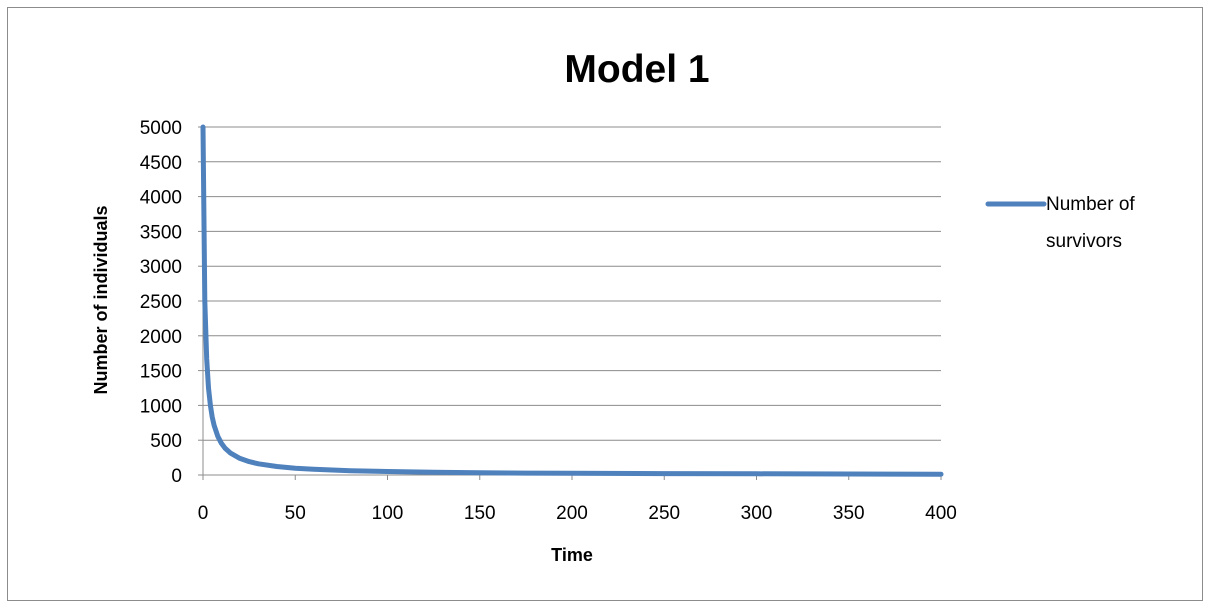 Image resolution: width=1212 pixels, height=608 pixels. What do you see at coordinates (161, 372) in the screenshot?
I see `y-tick-label: 1500` at bounding box center [161, 372].